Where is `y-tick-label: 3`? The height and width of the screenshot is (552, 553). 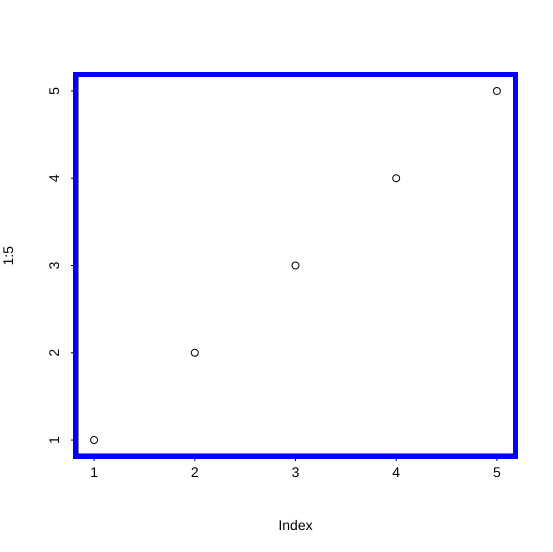
y-tick-label: 3 is located at coordinates (54, 265).